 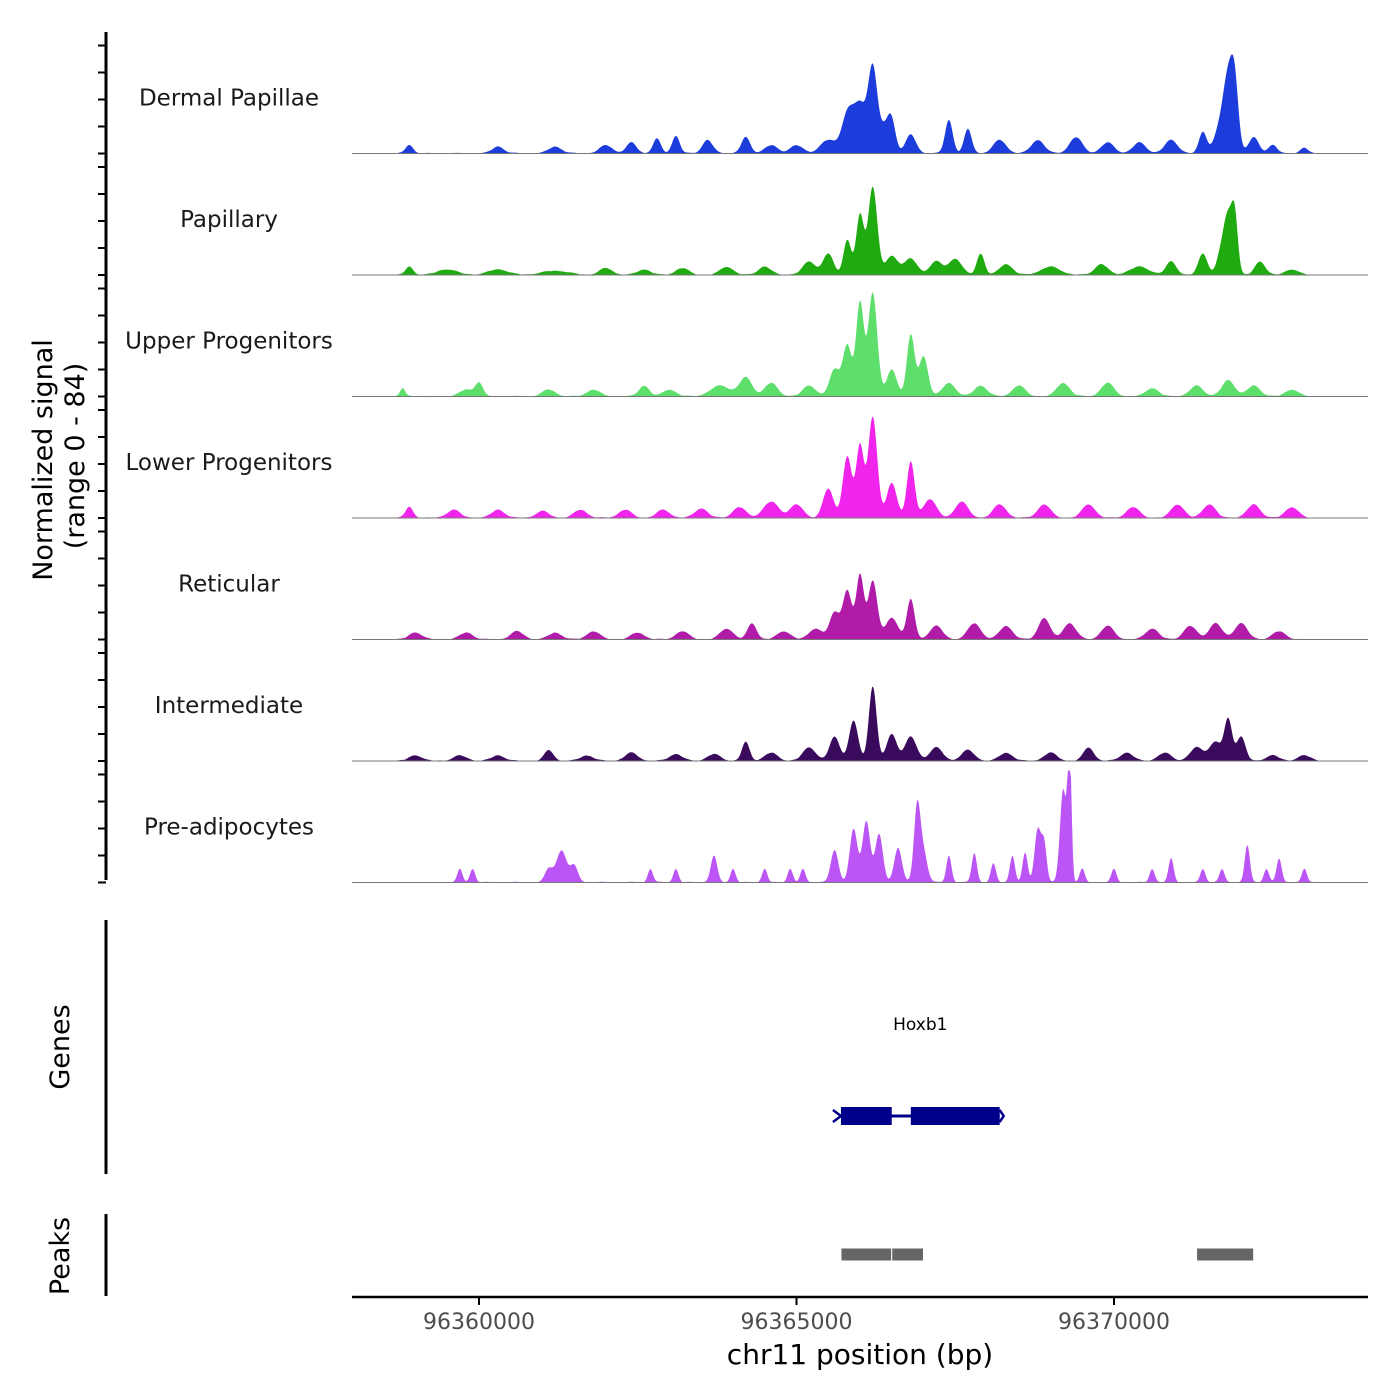 What do you see at coordinates (229, 828) in the screenshot?
I see `track-label-pre-adipocytes: Pre-adipocytes` at bounding box center [229, 828].